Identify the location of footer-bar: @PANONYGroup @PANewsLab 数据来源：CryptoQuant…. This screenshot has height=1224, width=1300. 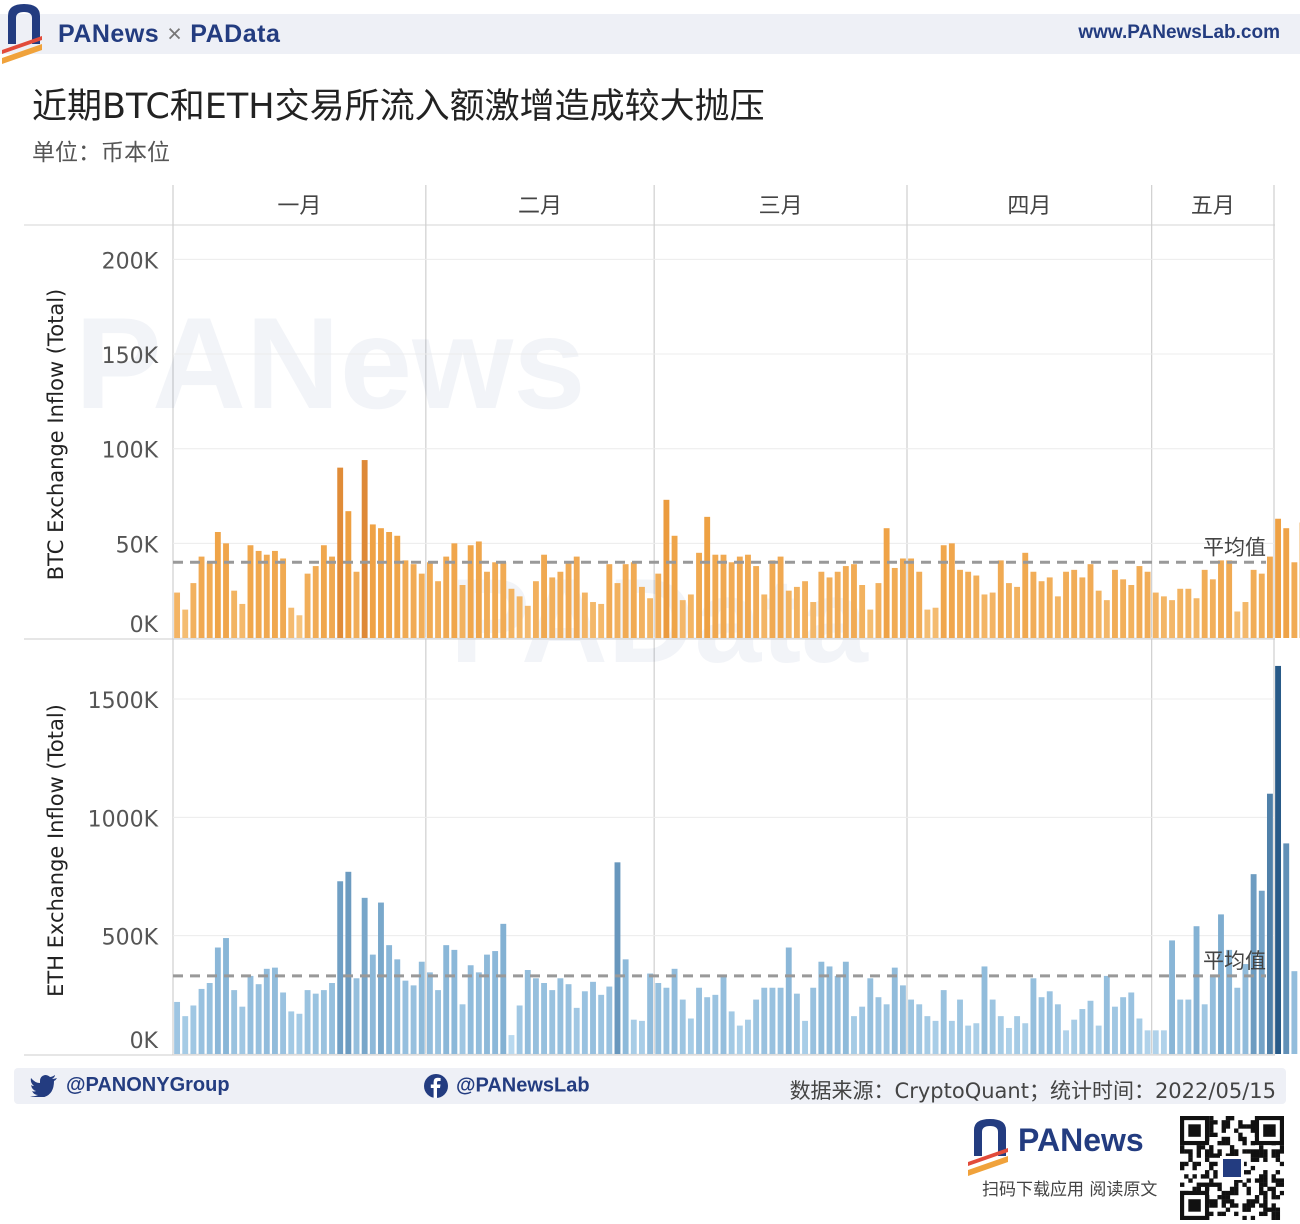
(650, 1086).